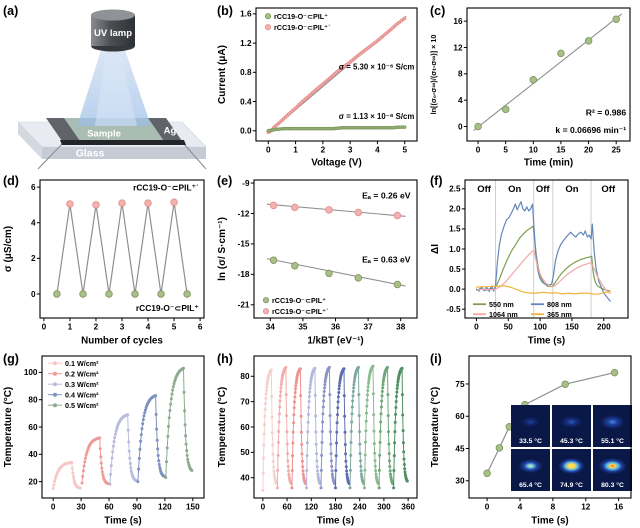 The image size is (640, 528). I want to click on svg-text: ln[(σ₀-σ∞)/(σₜ-σ∞)] × 10, so click(433, 75).